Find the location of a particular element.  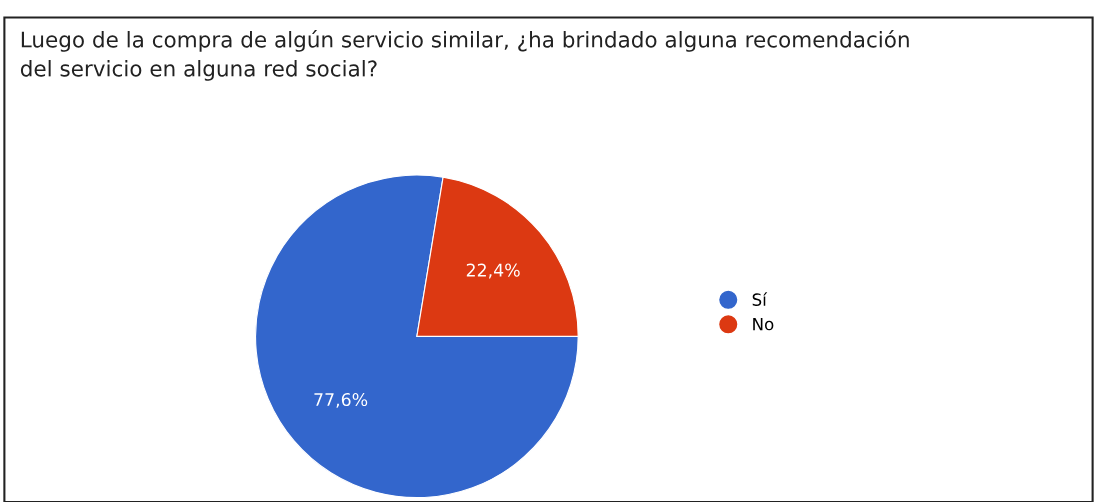

data-label: 77,6% is located at coordinates (341, 400).